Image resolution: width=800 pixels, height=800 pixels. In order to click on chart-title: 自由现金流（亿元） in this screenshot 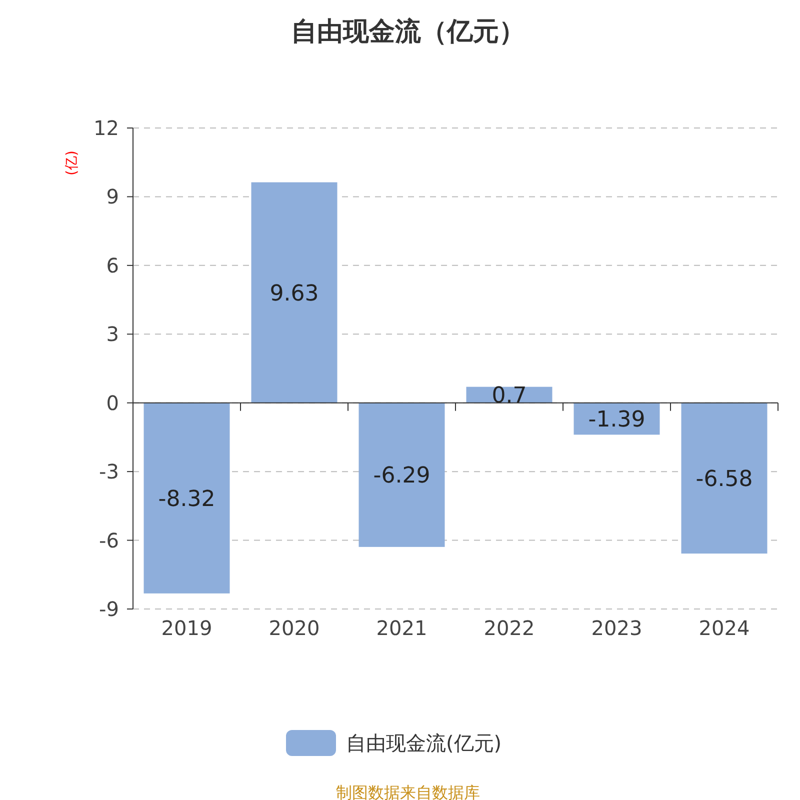, I will do `click(408, 32)`.